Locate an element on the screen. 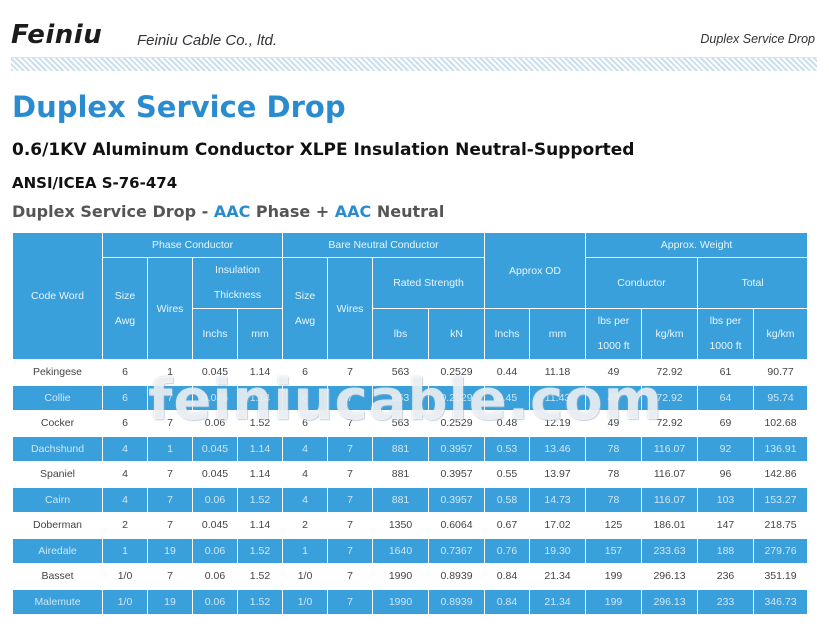  cell-total-kg-km: 95.74 is located at coordinates (781, 397).